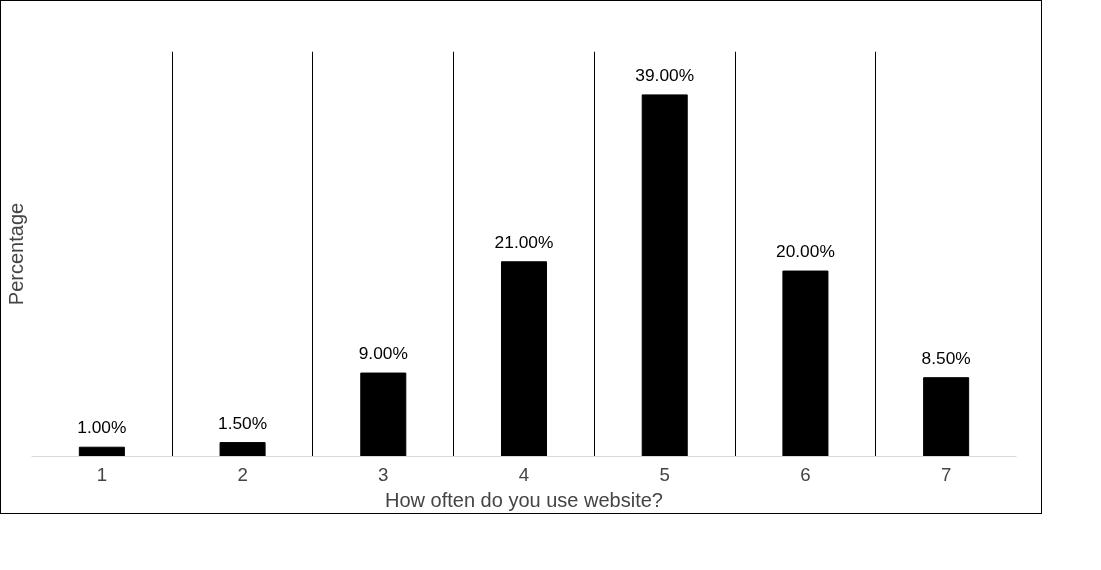 Image resolution: width=1101 pixels, height=570 pixels. Describe the element at coordinates (102, 474) in the screenshot. I see `x-tick-label: 1` at that location.